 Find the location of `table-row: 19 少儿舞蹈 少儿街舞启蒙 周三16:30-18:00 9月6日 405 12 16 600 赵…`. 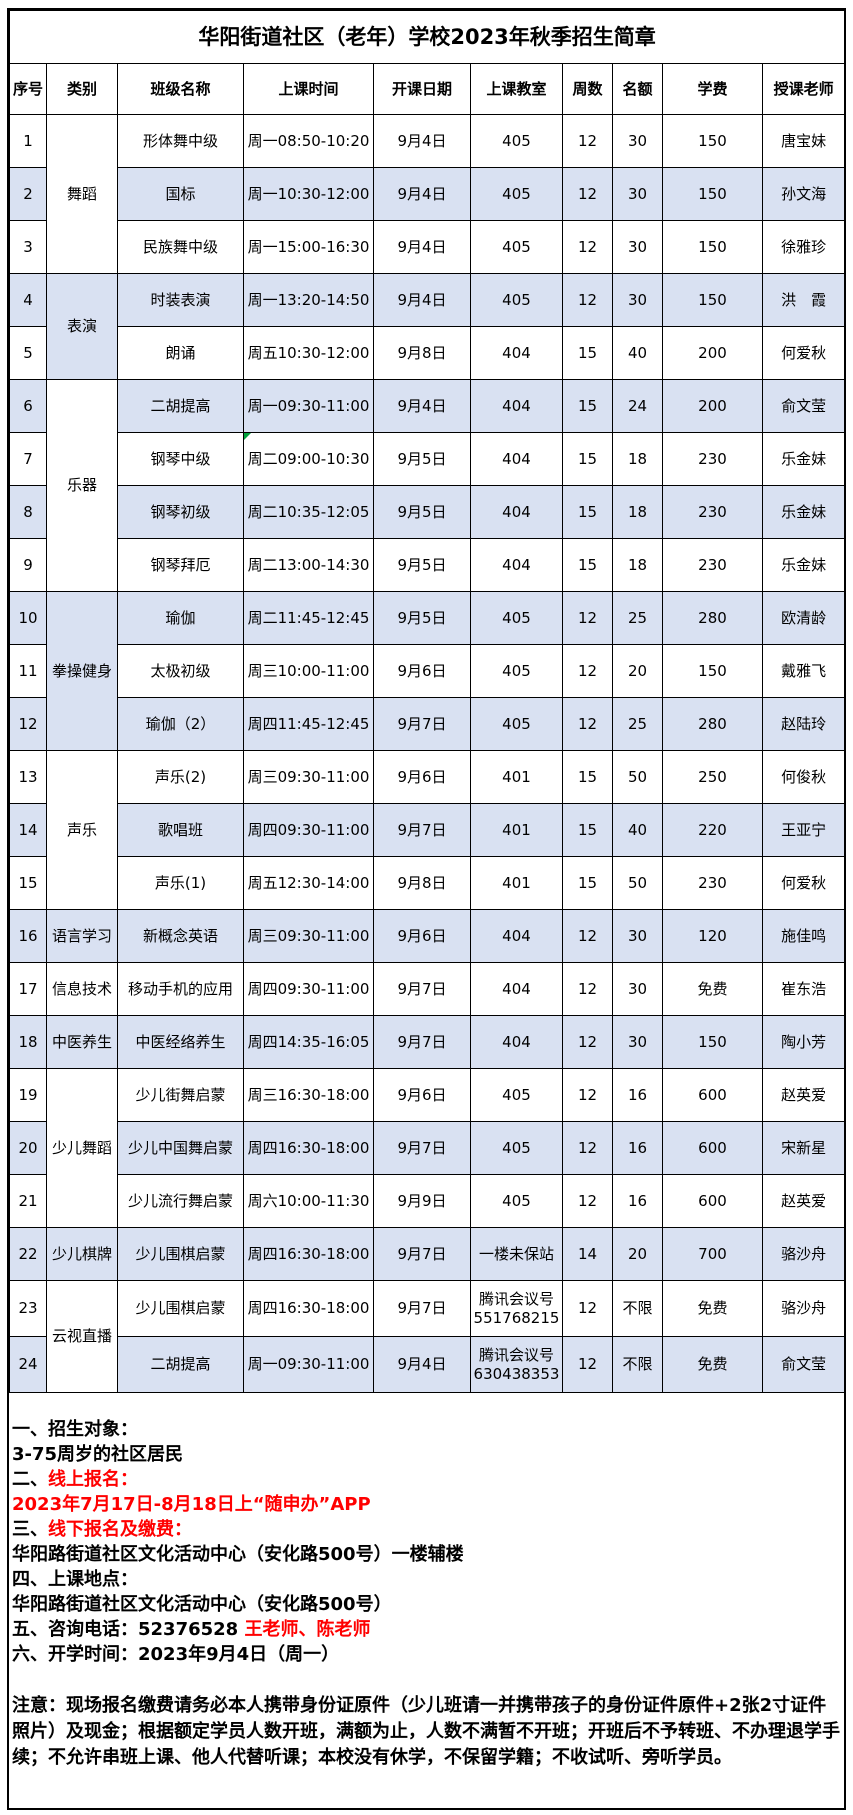

table-row: 19 少儿舞蹈 少儿街舞启蒙 周三16:30-18:00 9月6日 405 12 16 600 赵… is located at coordinates (427, 1148).